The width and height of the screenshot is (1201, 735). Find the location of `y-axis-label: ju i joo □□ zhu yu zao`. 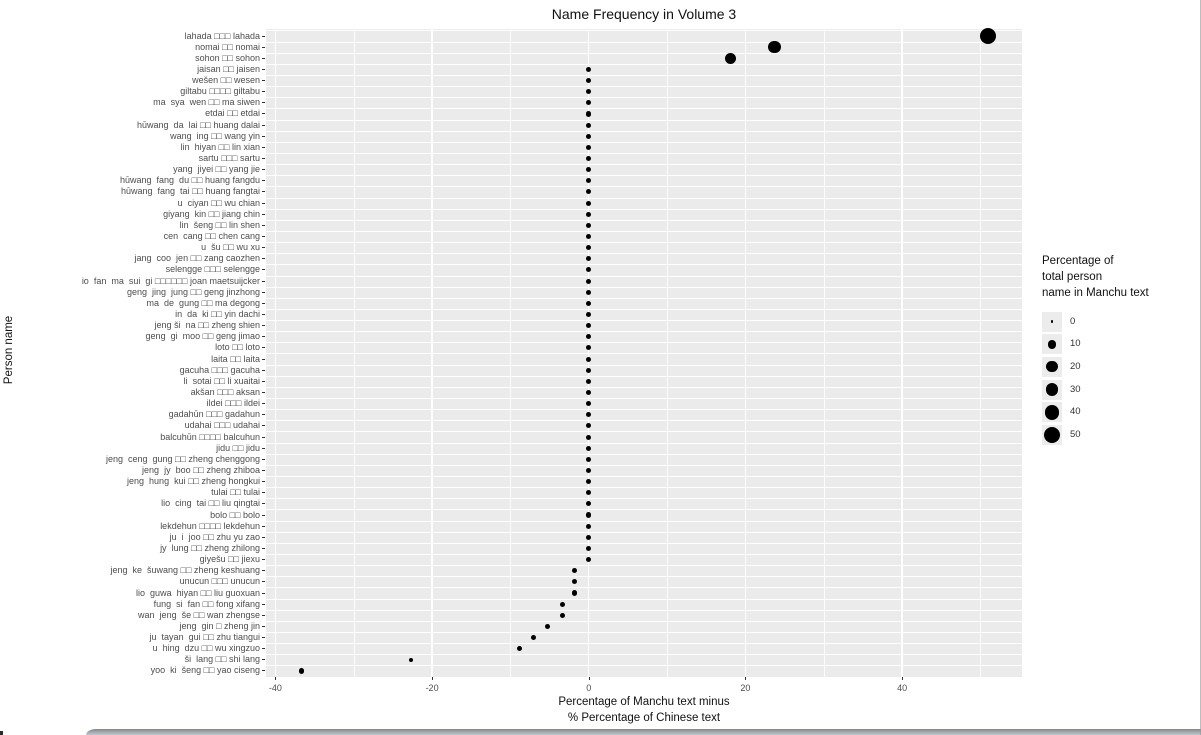

y-axis-label: ju i joo □□ zhu yu zao is located at coordinates (214, 536).